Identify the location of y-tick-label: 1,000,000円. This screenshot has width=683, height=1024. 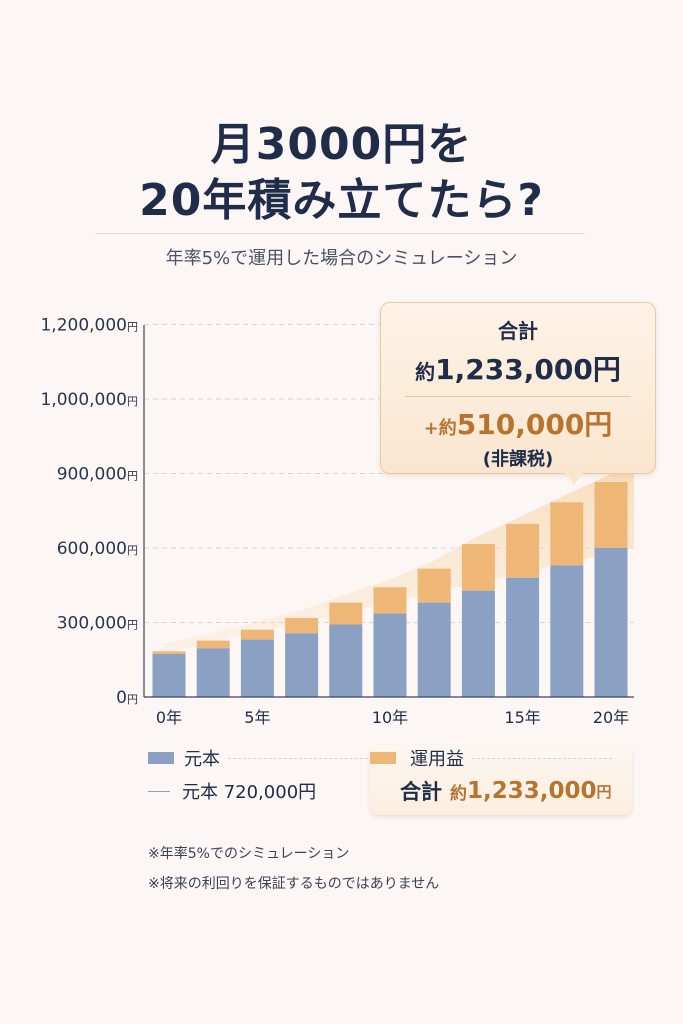
(89, 400).